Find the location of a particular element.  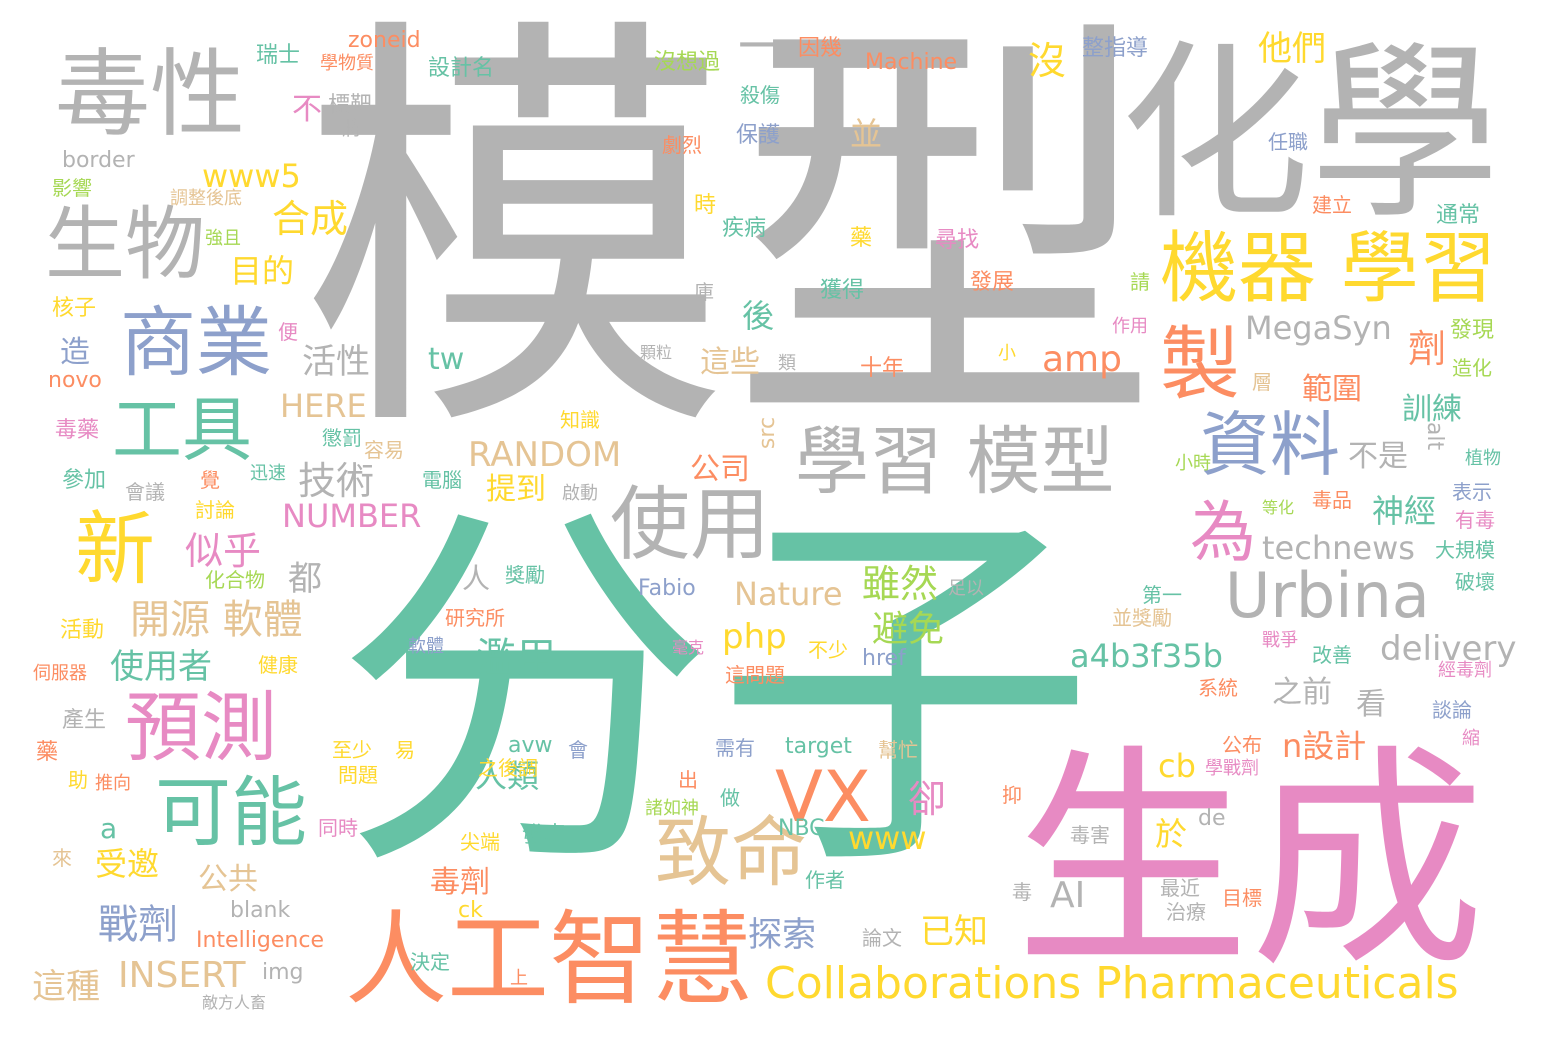

word-meeting-will: 會 is located at coordinates (578, 750).